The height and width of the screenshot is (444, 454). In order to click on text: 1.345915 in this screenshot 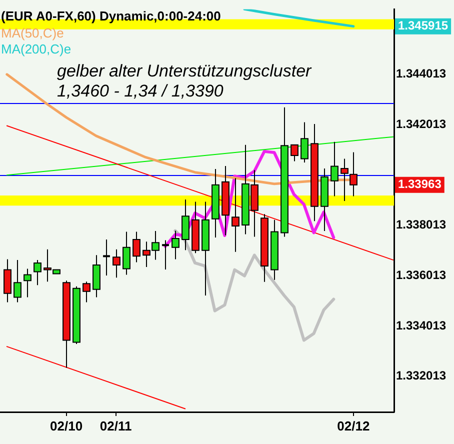, I will do `click(423, 25)`.